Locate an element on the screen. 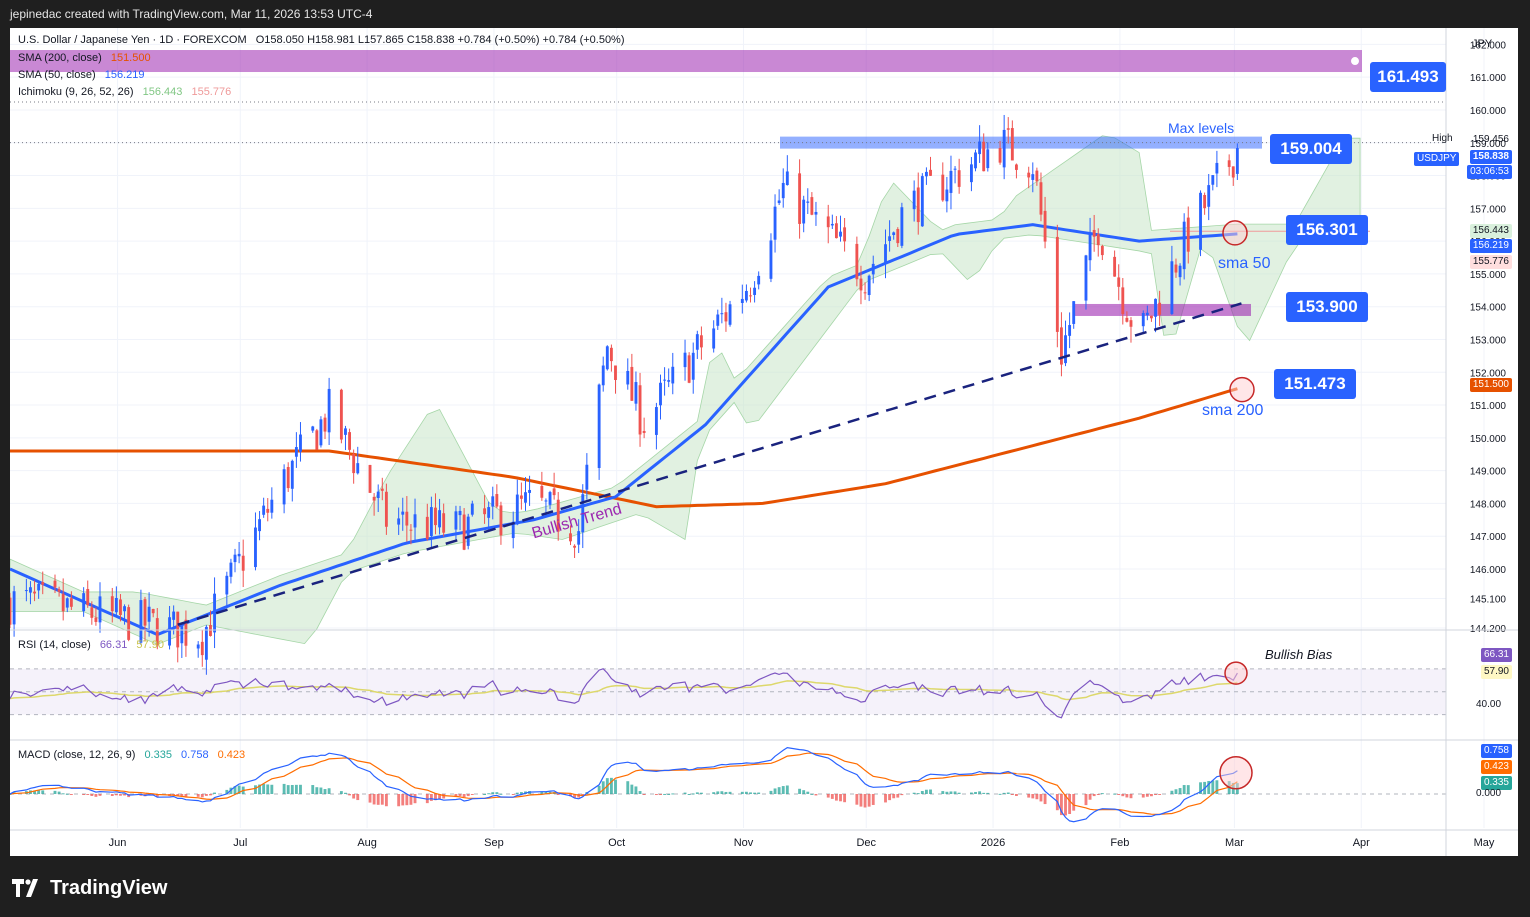 The width and height of the screenshot is (1530, 917). ichimoku-legend: Ichimoku (9, 26, 52, 26) 156.443 155.776 is located at coordinates (124, 92).